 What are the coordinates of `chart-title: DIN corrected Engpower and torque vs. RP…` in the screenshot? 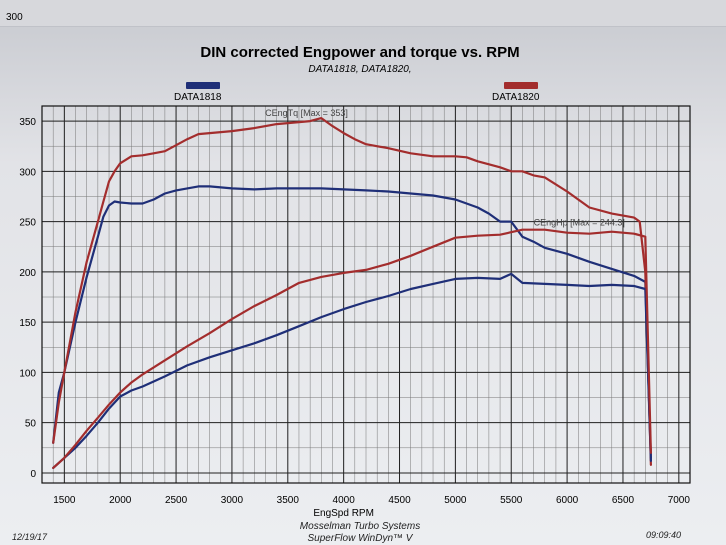 It's located at (360, 52).